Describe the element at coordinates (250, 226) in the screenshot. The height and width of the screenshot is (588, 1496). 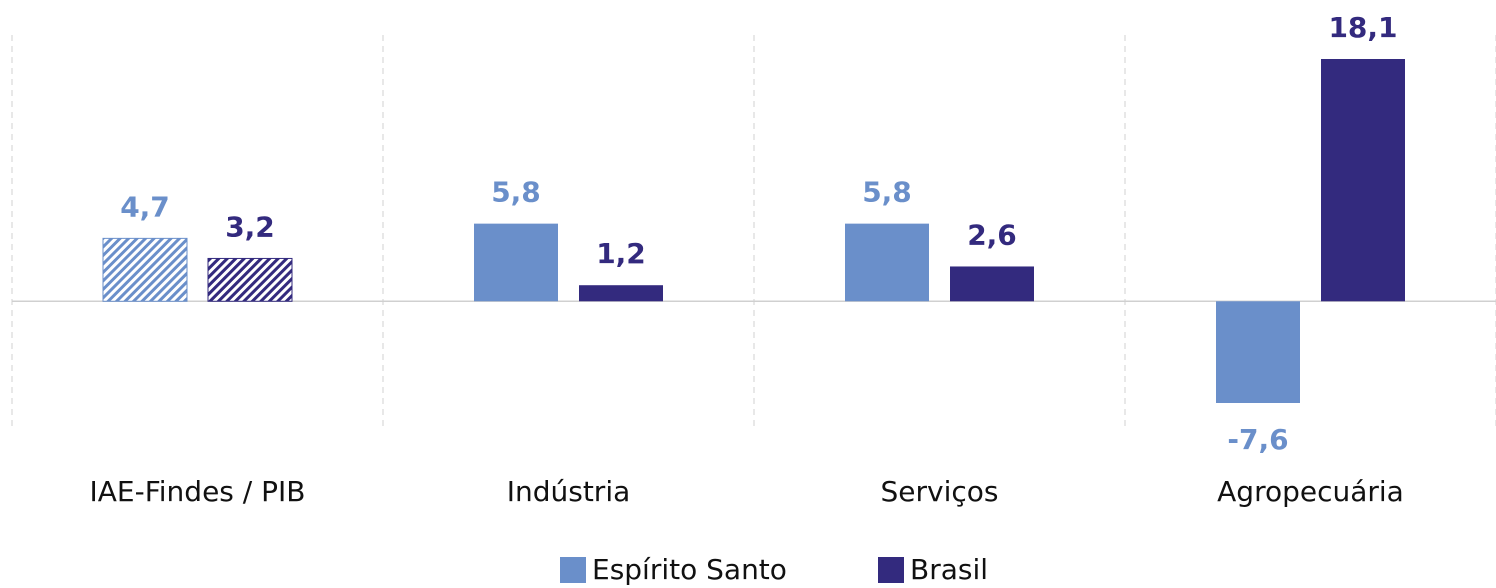
I see `data-label: 3,2` at that location.